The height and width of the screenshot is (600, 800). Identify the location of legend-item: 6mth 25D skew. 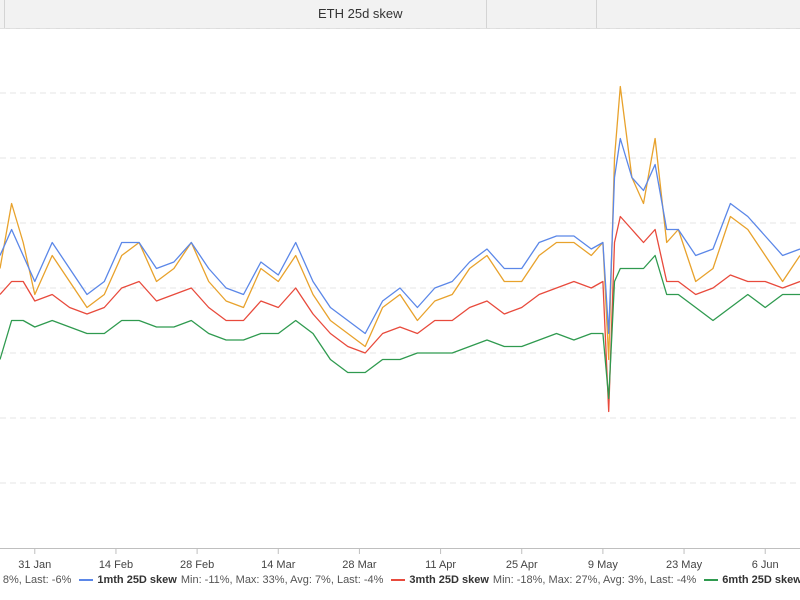
(752, 580).